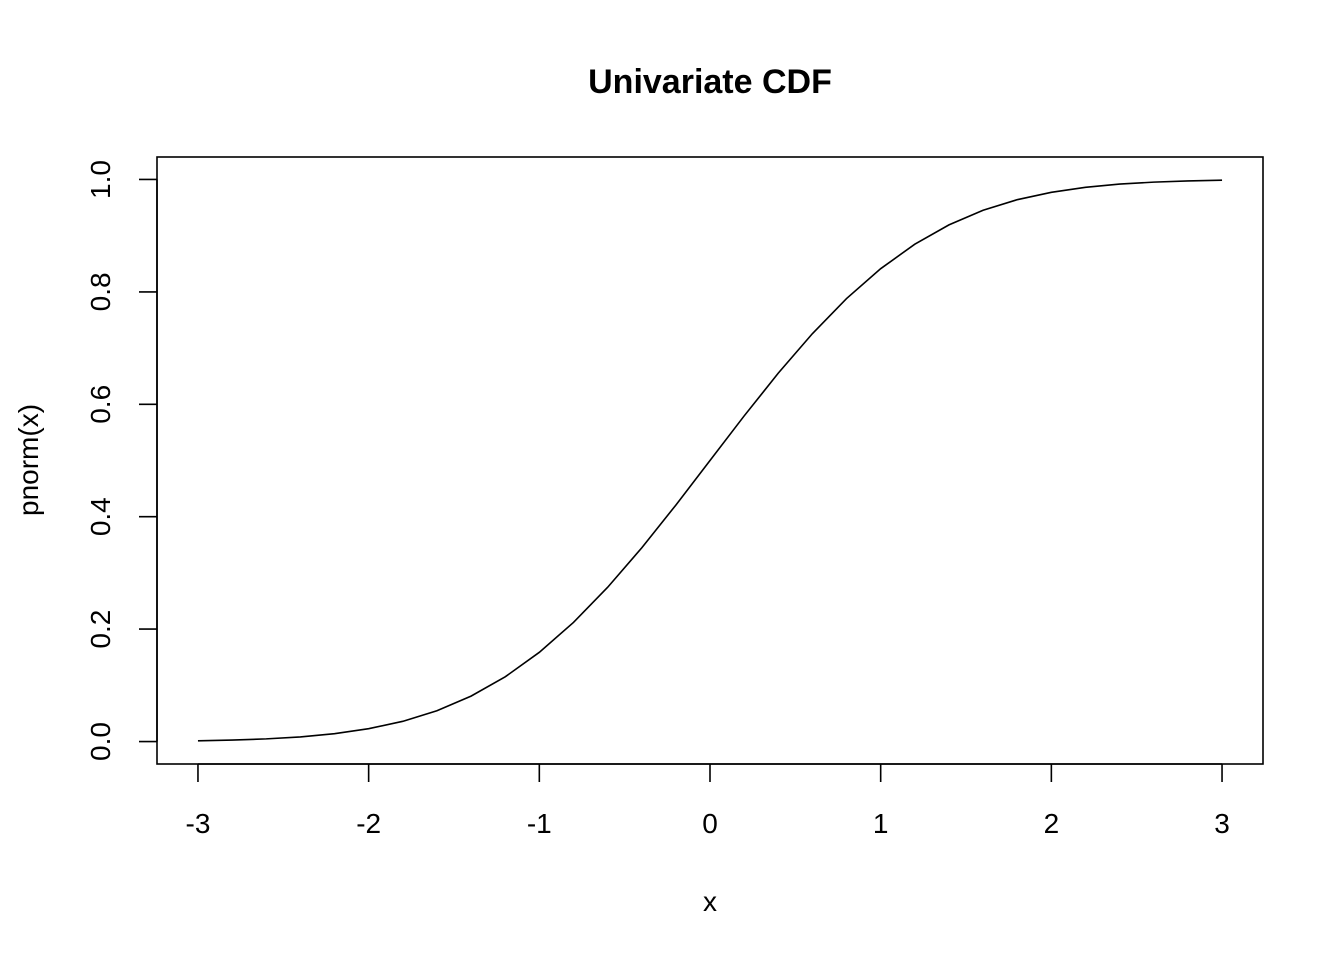 The image size is (1344, 960). I want to click on x-tick-label: 2, so click(1052, 823).